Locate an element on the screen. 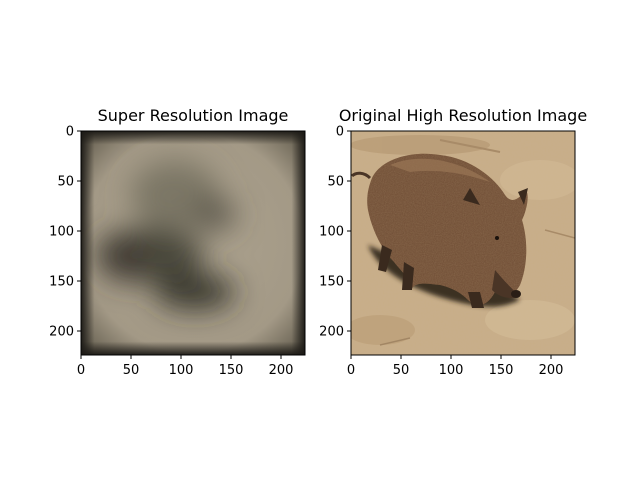 This screenshot has width=640, height=480. chart-title: Super Resolution Image is located at coordinates (193, 115).